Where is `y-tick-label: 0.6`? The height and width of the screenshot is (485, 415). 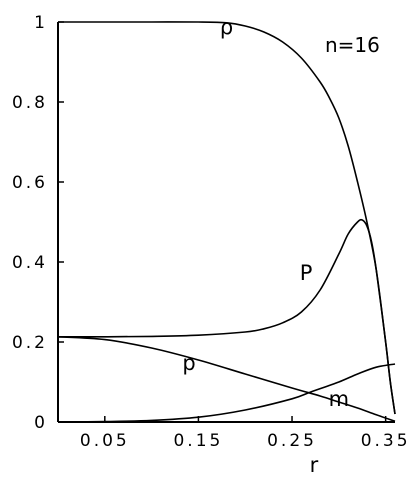 y-tick-label: 0.6 is located at coordinates (30, 183).